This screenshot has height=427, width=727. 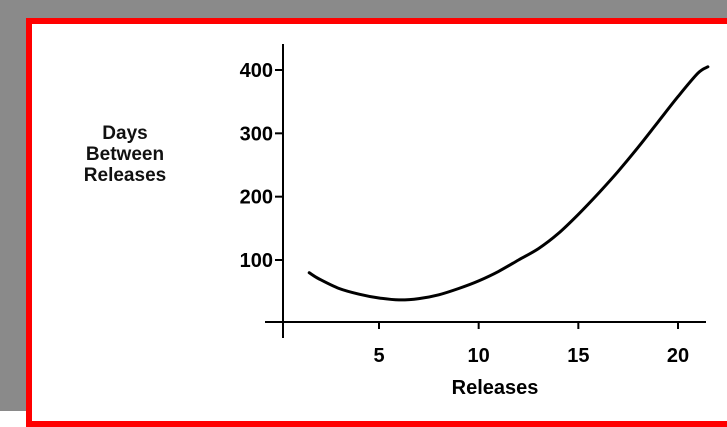 I want to click on y-axis-label-line-2: Between, so click(x=125, y=154).